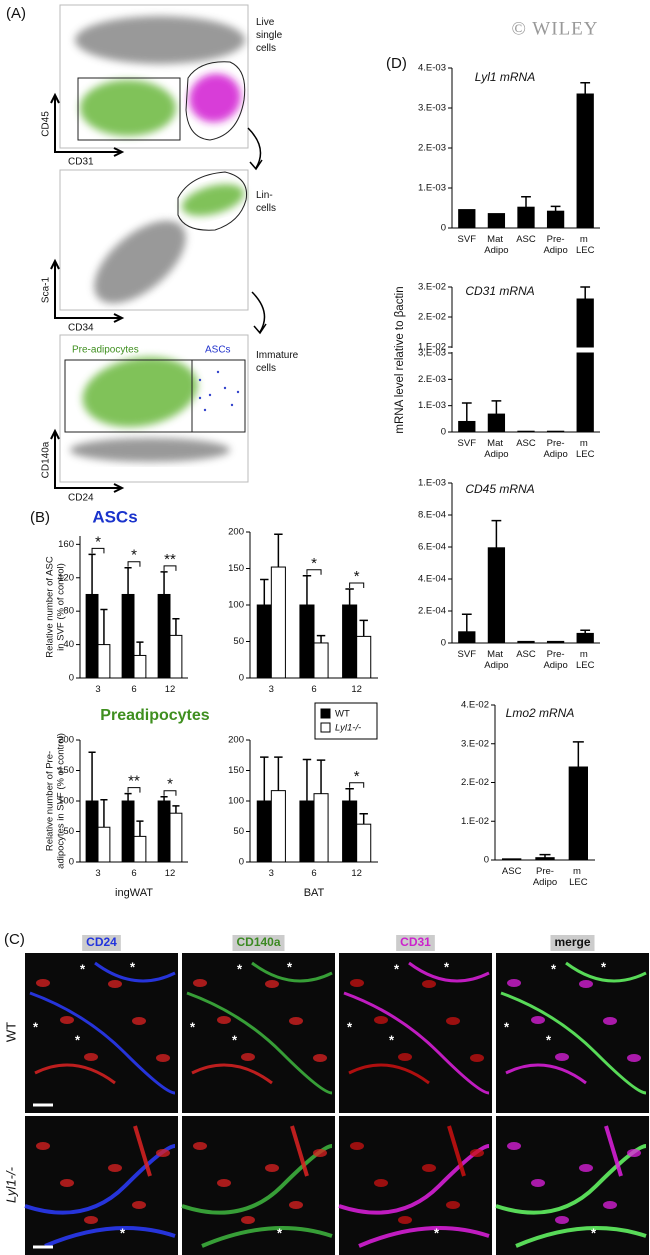  What do you see at coordinates (499, 489) in the screenshot?
I see `chart-title: CD45 mRNA` at bounding box center [499, 489].